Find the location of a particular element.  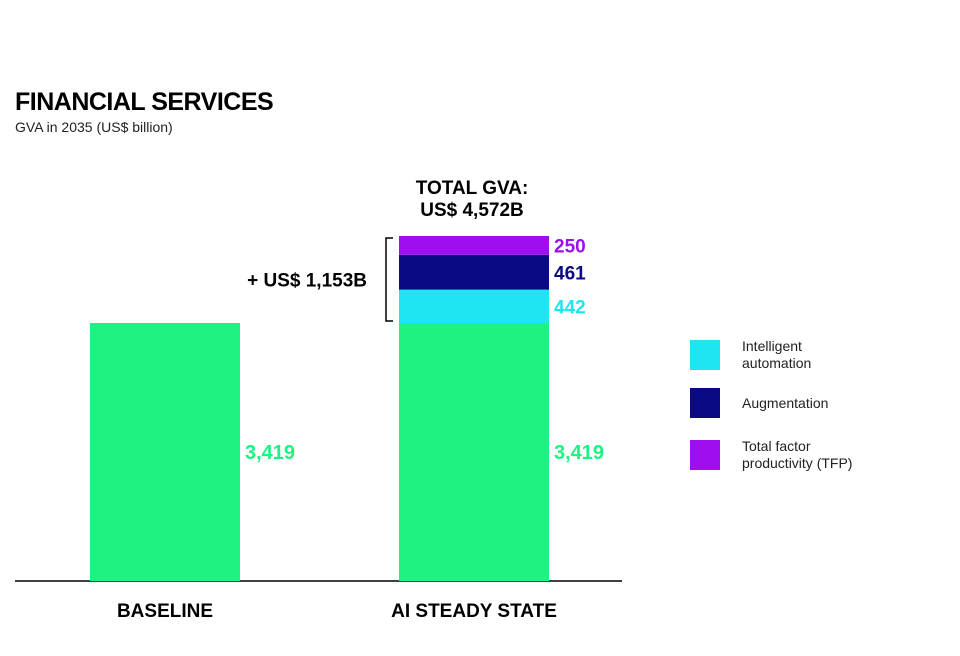

legend-item-augmentation: Augmentation is located at coordinates (800, 403).